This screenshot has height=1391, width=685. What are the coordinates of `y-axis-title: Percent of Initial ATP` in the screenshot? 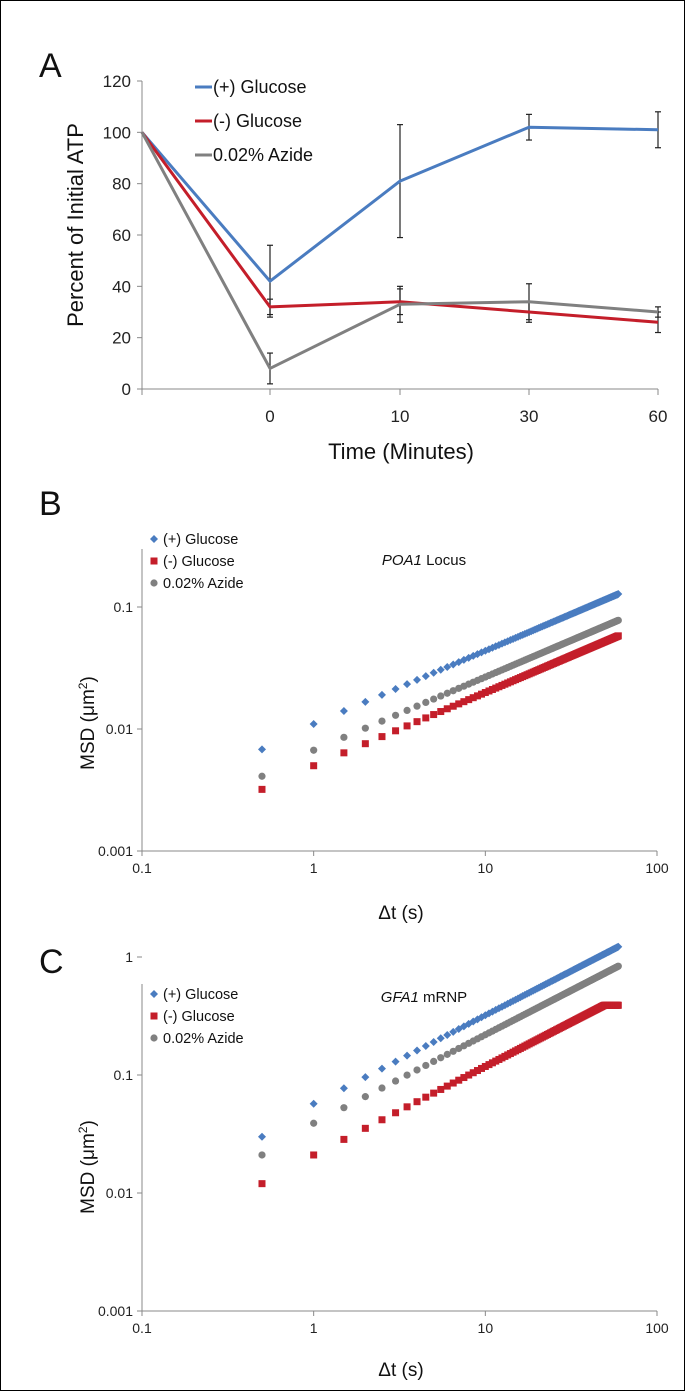 It's located at (75, 225).